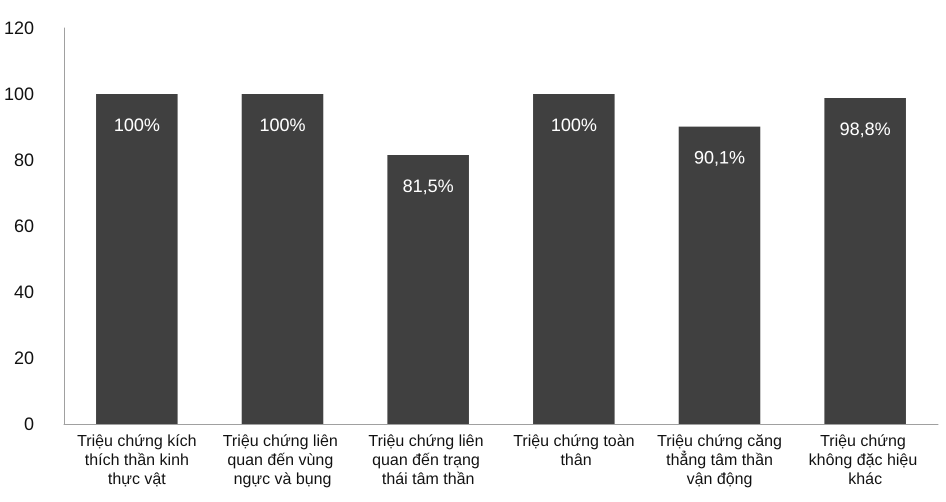 This screenshot has width=946, height=502. I want to click on y-tick-label: 0, so click(29, 424).